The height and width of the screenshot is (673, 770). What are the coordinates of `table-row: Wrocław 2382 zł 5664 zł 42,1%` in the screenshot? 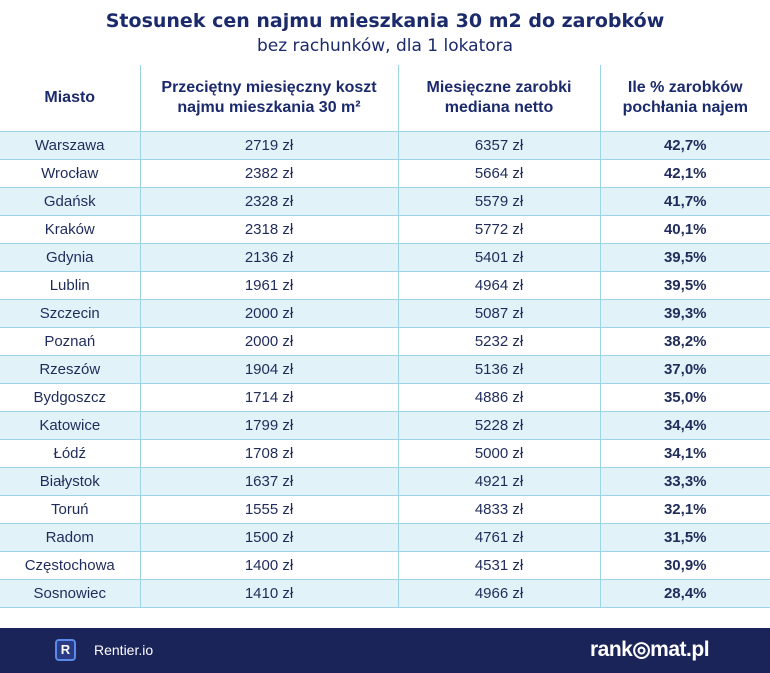 It's located at (385, 173).